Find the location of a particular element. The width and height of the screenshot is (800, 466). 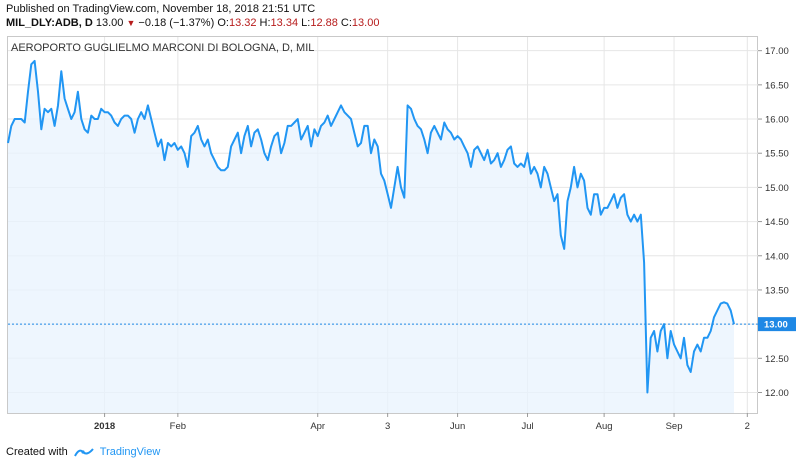

x-tick-label: Jun is located at coordinates (457, 426).